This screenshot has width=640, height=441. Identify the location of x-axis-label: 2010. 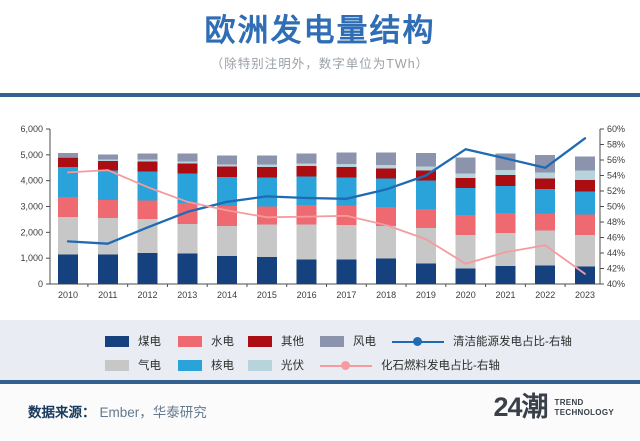
(68, 295).